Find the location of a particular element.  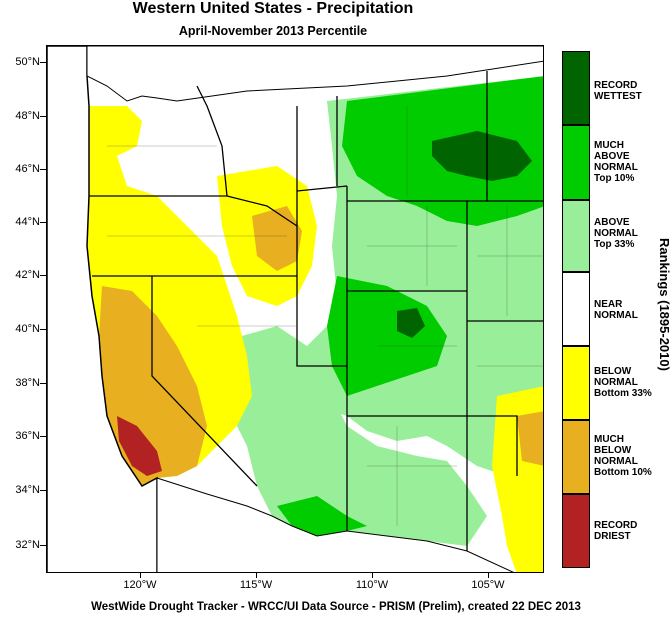

map-subtitle: April-November 2013 Percentile is located at coordinates (273, 31).